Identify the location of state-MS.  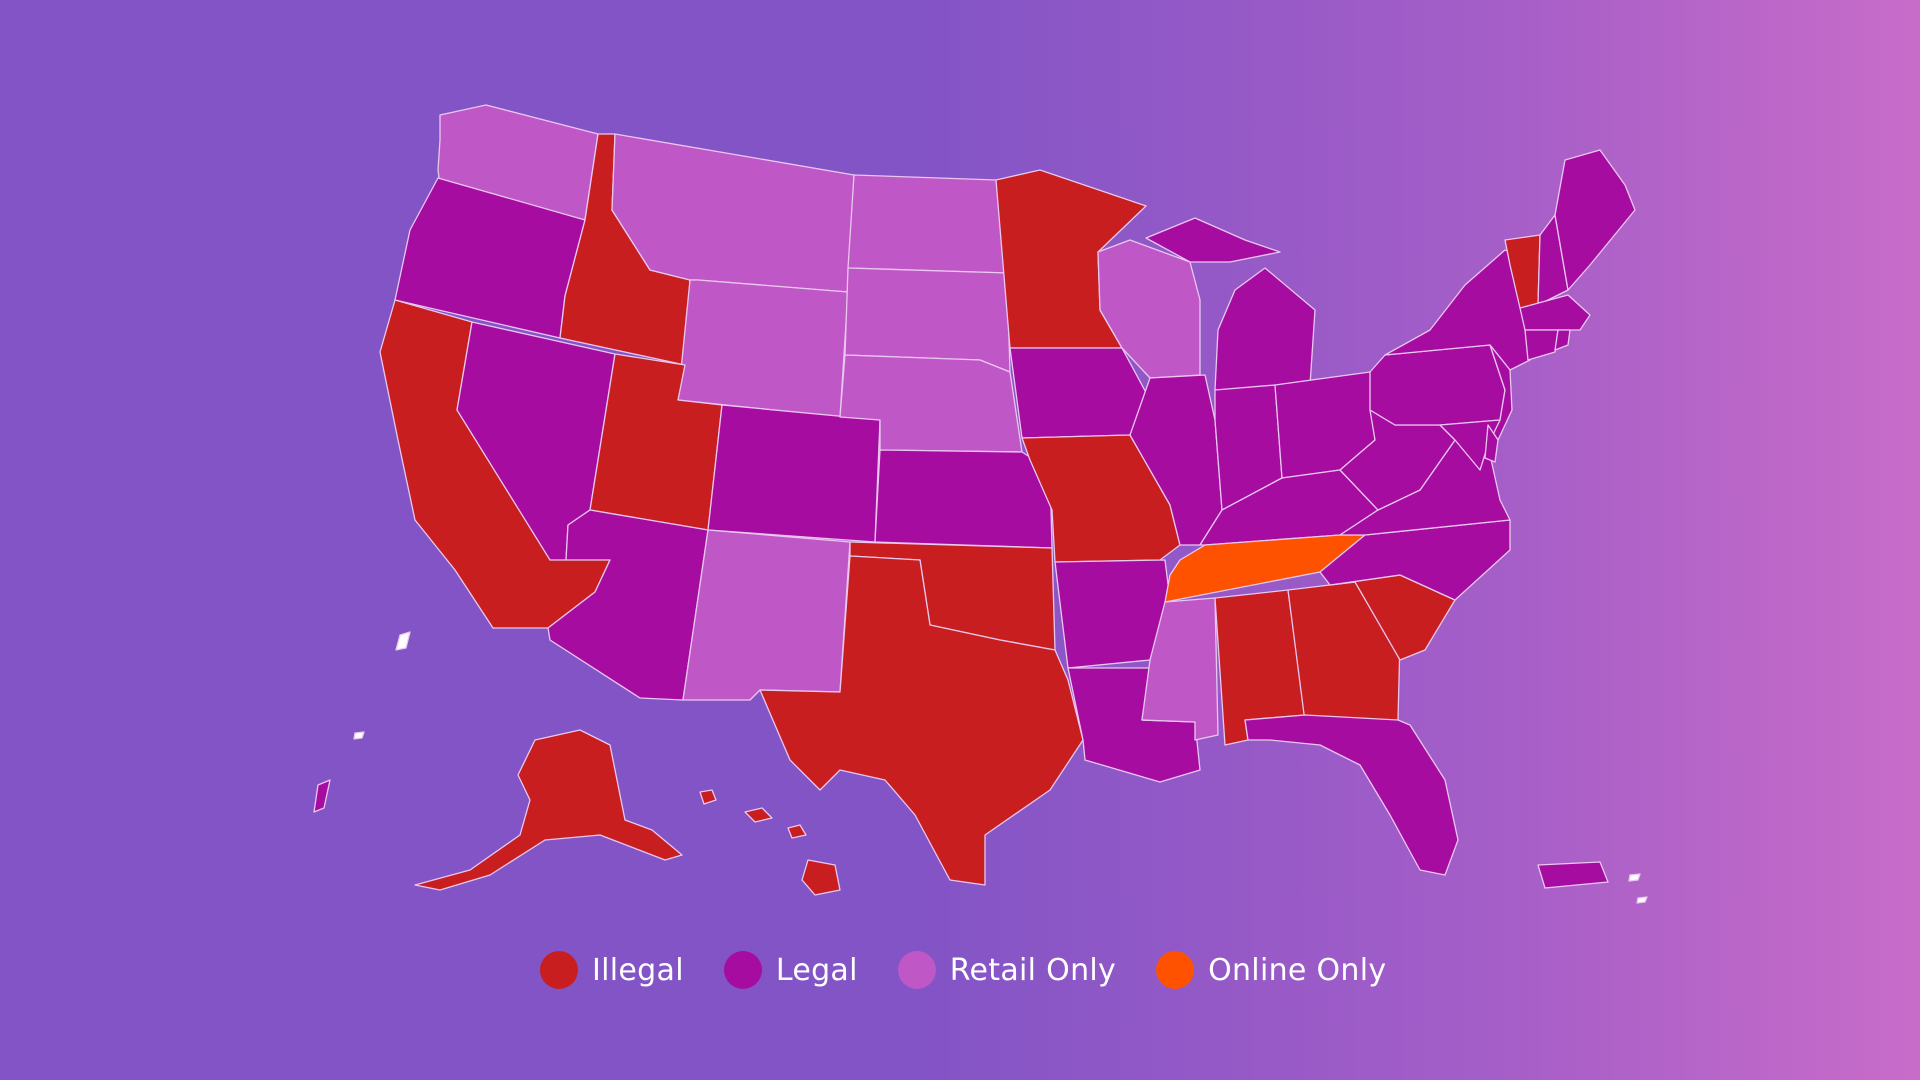
(1180, 669).